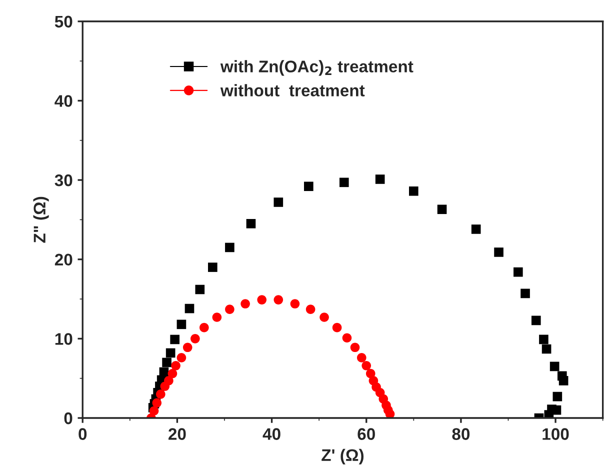 Image resolution: width=612 pixels, height=475 pixels. I want to click on x-tick-label: 40, so click(271, 434).